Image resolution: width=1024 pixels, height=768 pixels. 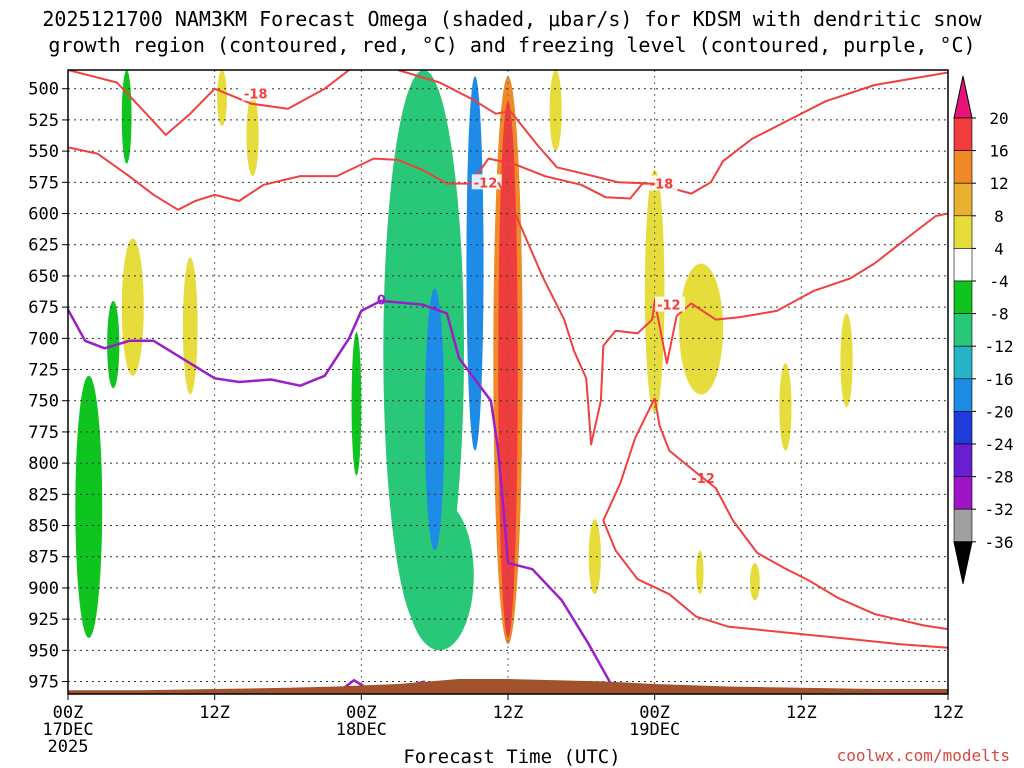 What do you see at coordinates (43, 339) in the screenshot?
I see `y-tick-label: 700` at bounding box center [43, 339].